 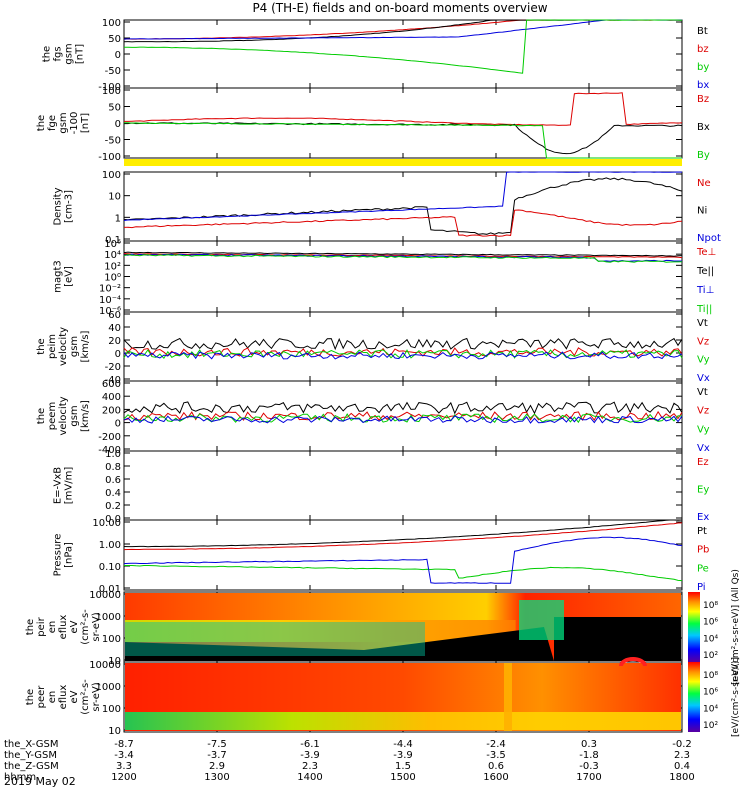 What do you see at coordinates (110, 545) in the screenshot?
I see `ytick-label: 1.00` at bounding box center [110, 545].